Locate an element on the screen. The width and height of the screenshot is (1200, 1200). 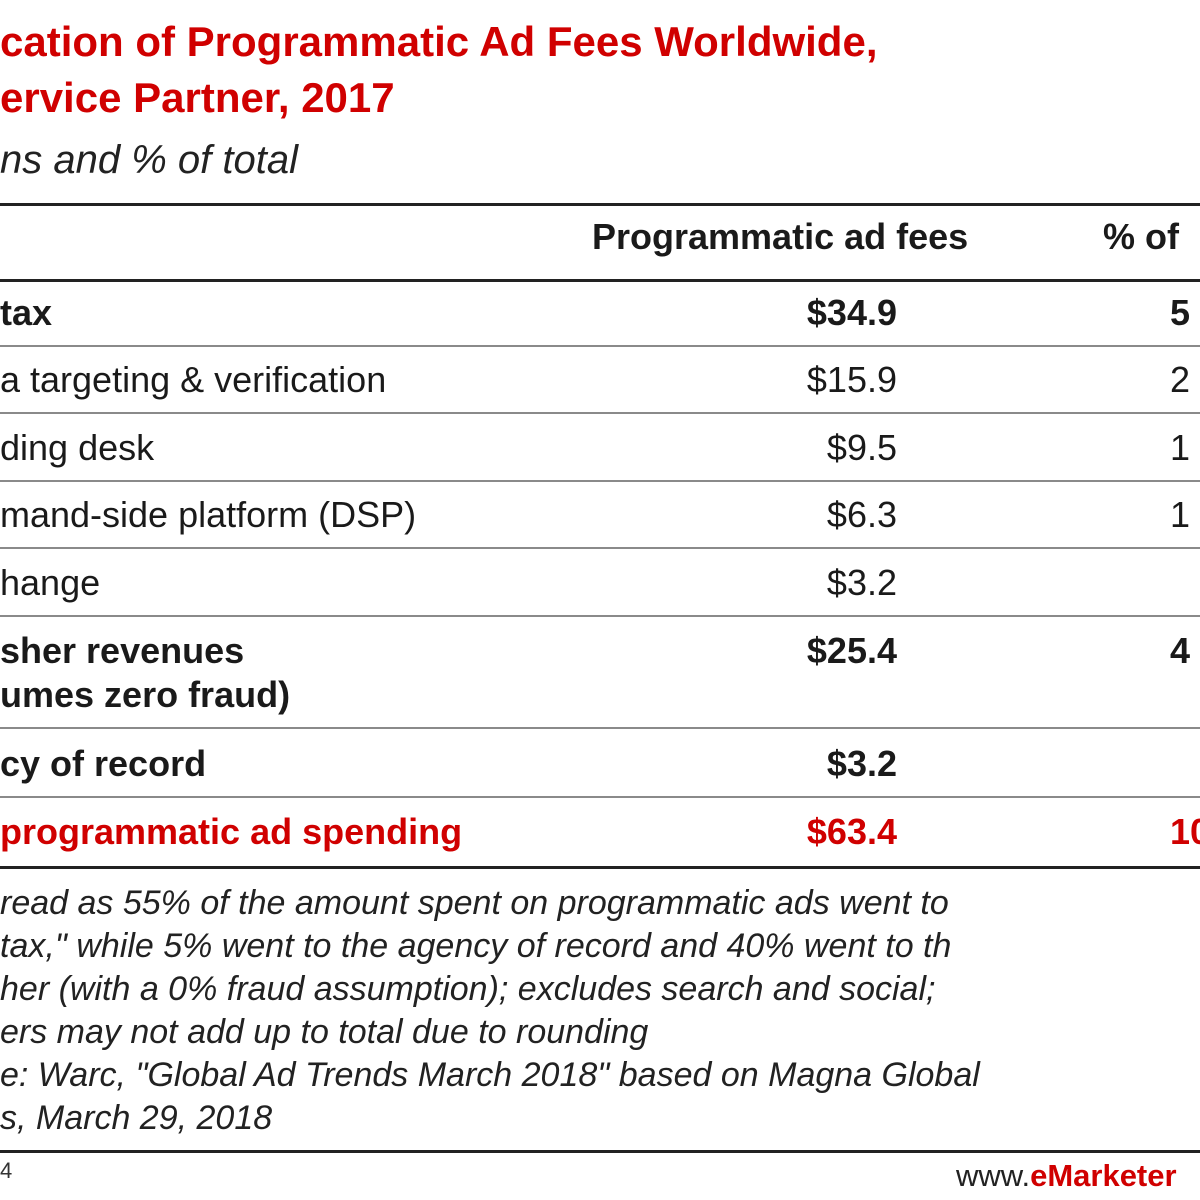
footer-brand: www.eMarketer is located at coordinates (1066, 1176).